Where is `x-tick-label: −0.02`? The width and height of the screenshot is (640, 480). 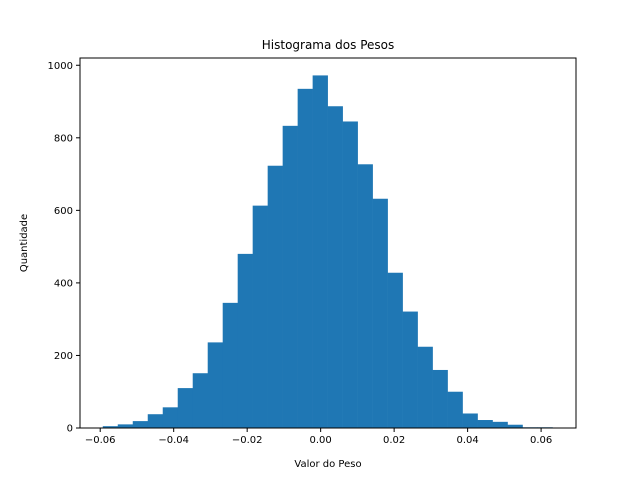
x-tick-label: −0.02 is located at coordinates (247, 440).